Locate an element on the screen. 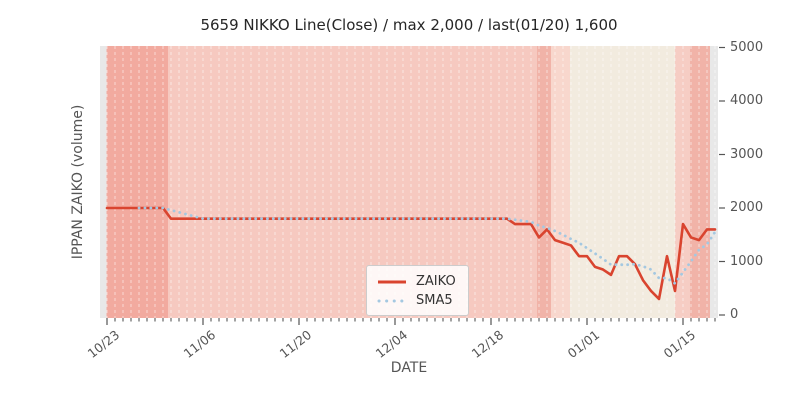 The width and height of the screenshot is (800, 400). y-axis-label: IPPAN ZAIKO (volume) is located at coordinates (78, 182).